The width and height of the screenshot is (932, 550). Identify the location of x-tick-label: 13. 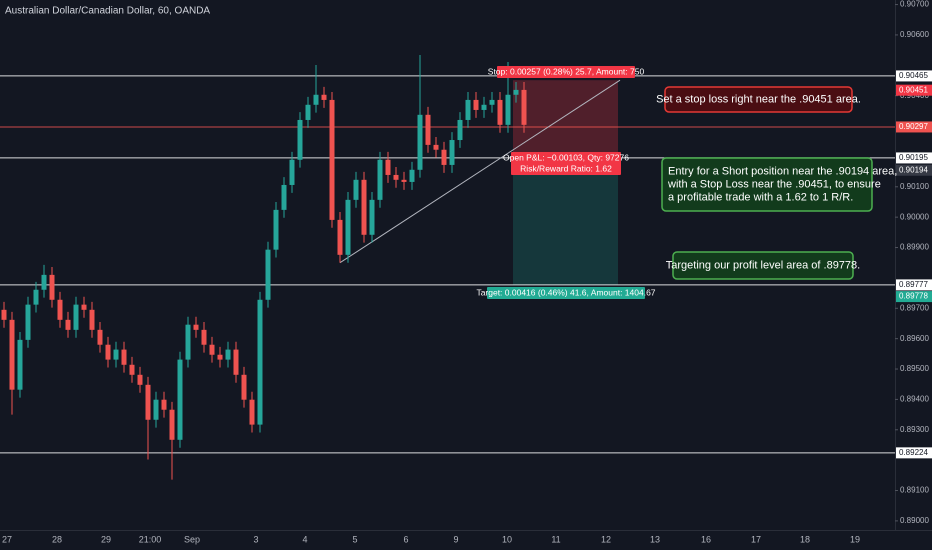
(655, 539).